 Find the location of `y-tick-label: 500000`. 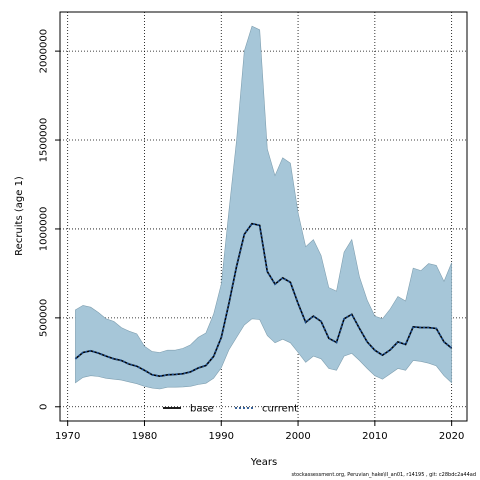

y-tick-label: 500000 is located at coordinates (44, 318).